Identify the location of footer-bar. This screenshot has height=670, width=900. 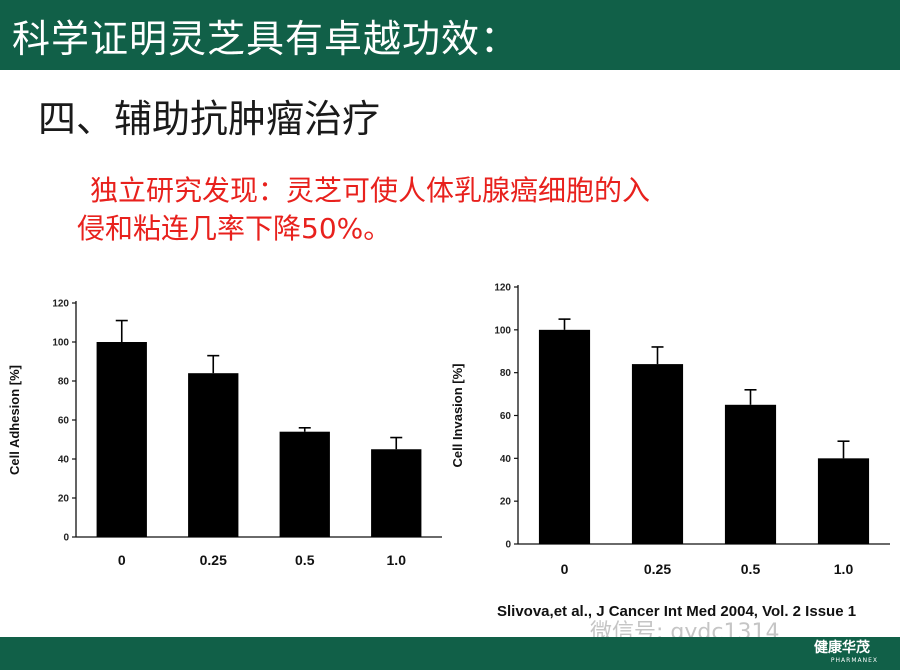
(450, 653).